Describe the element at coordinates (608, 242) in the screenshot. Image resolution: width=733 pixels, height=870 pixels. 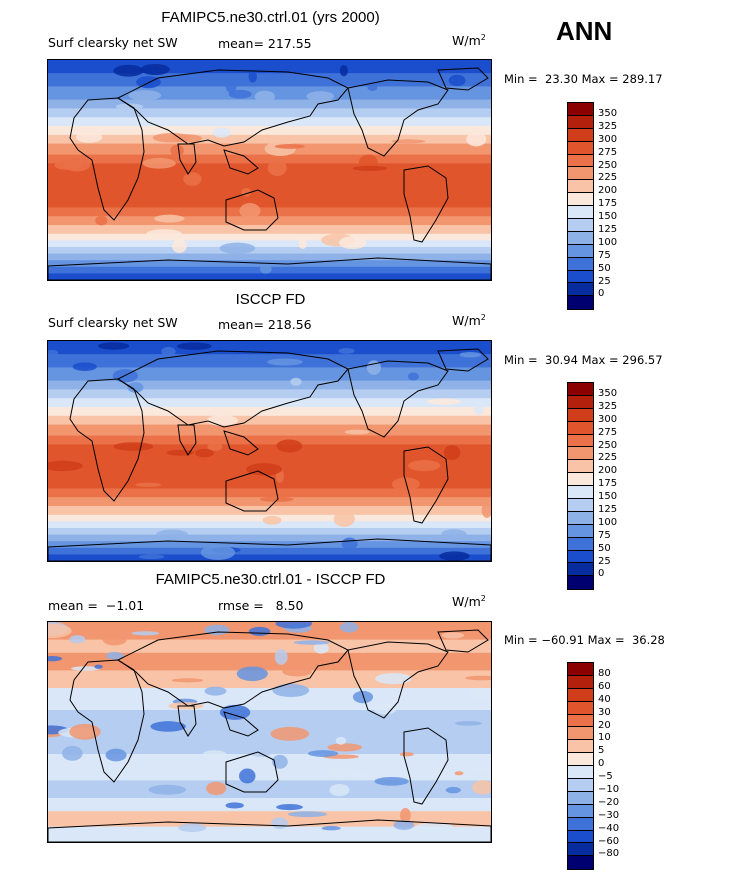
I see `colorbar-tick-label: 100` at that location.